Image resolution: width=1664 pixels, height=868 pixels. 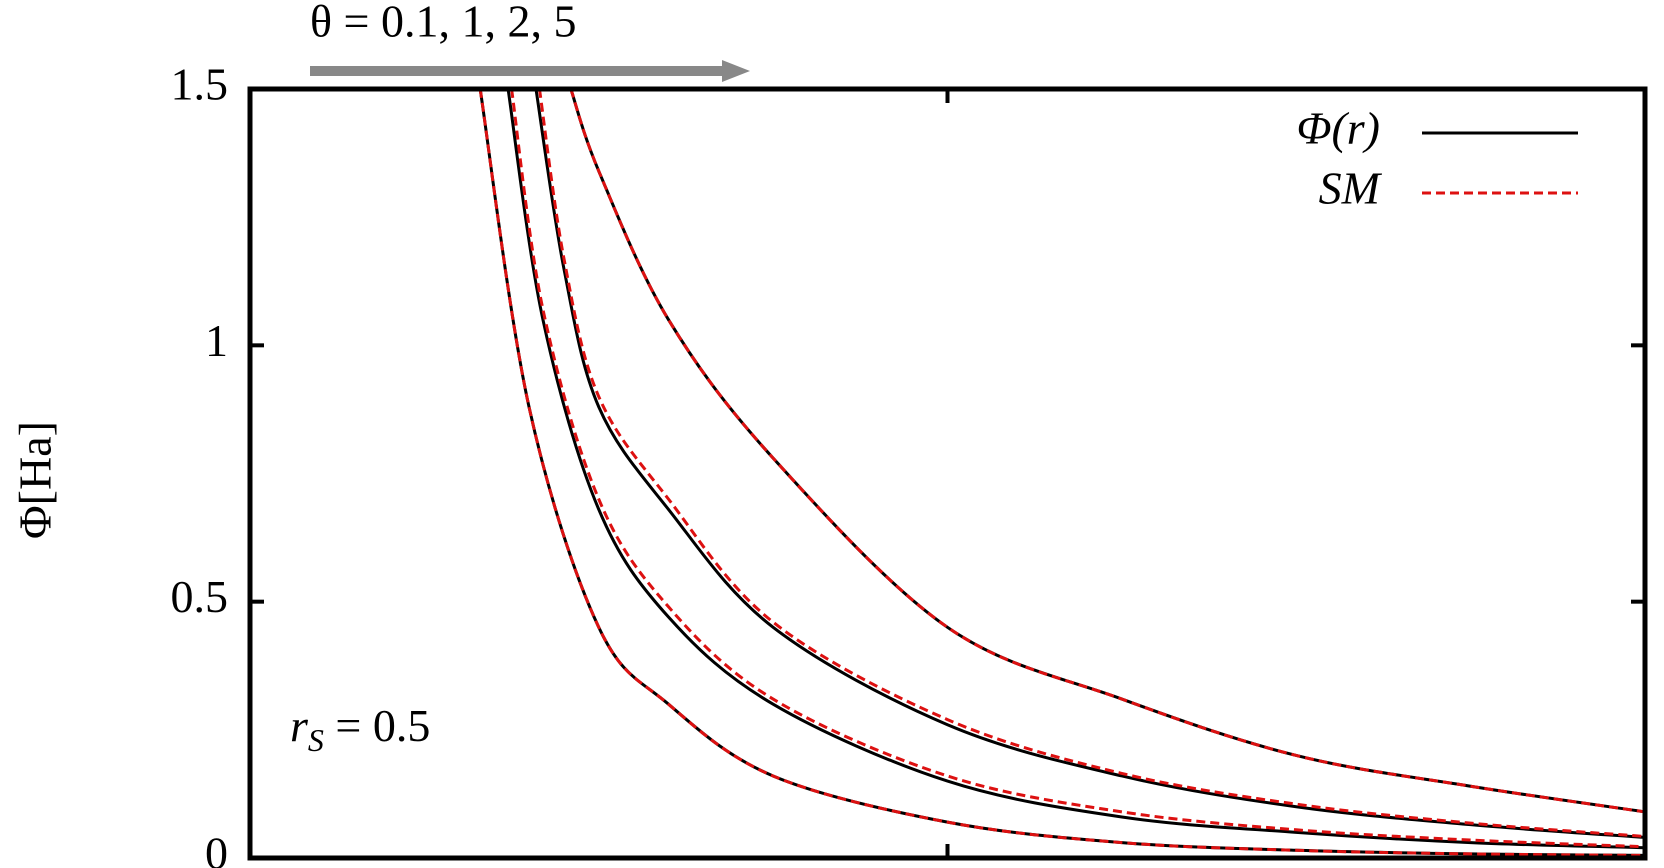 What do you see at coordinates (200, 596) in the screenshot?
I see `y-tick-label: 0.5` at bounding box center [200, 596].